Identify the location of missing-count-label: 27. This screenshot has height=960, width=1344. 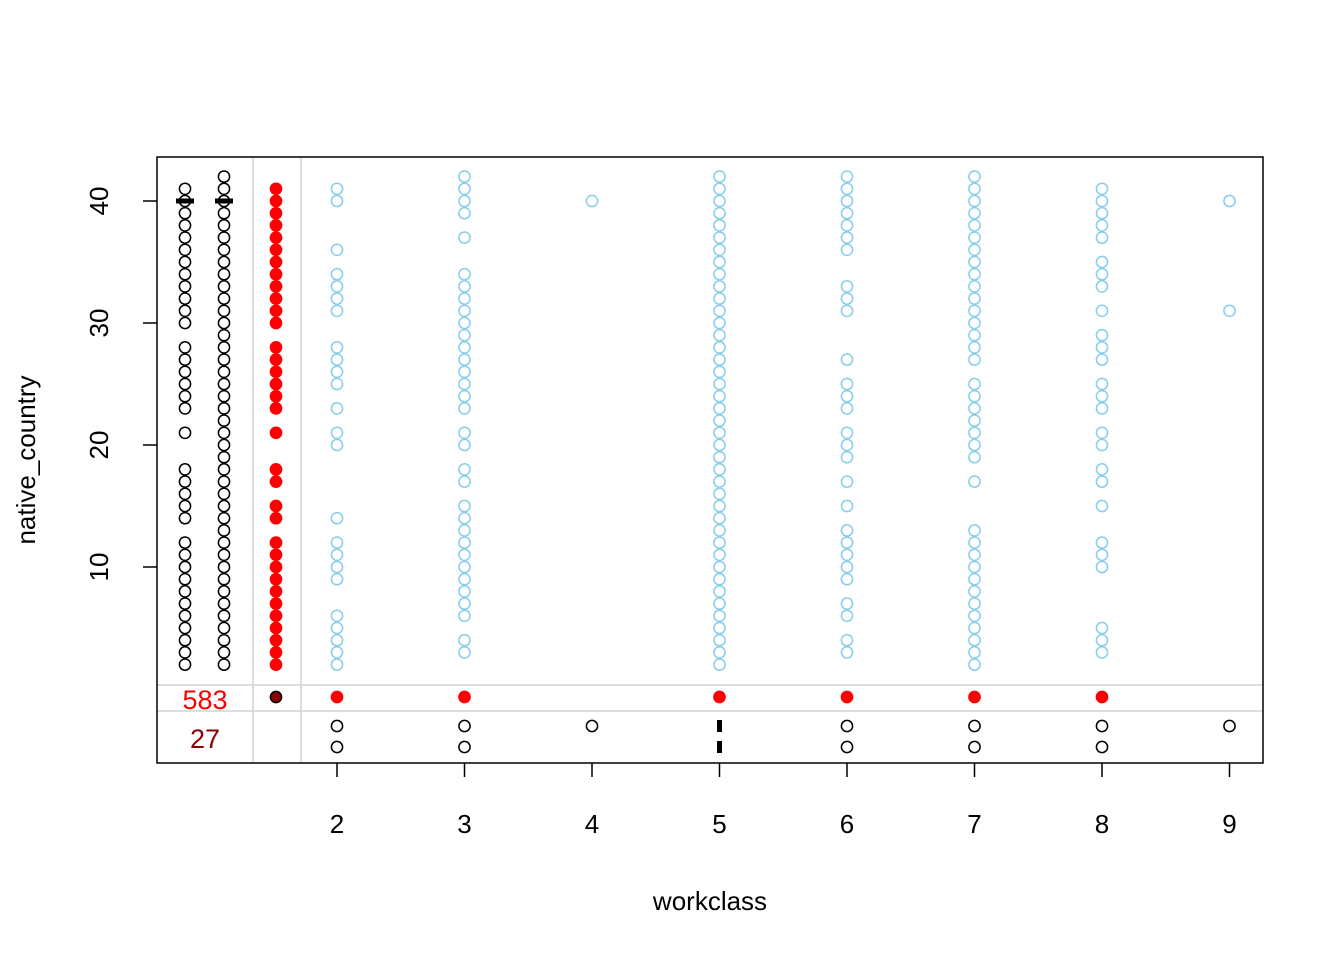
(205, 739).